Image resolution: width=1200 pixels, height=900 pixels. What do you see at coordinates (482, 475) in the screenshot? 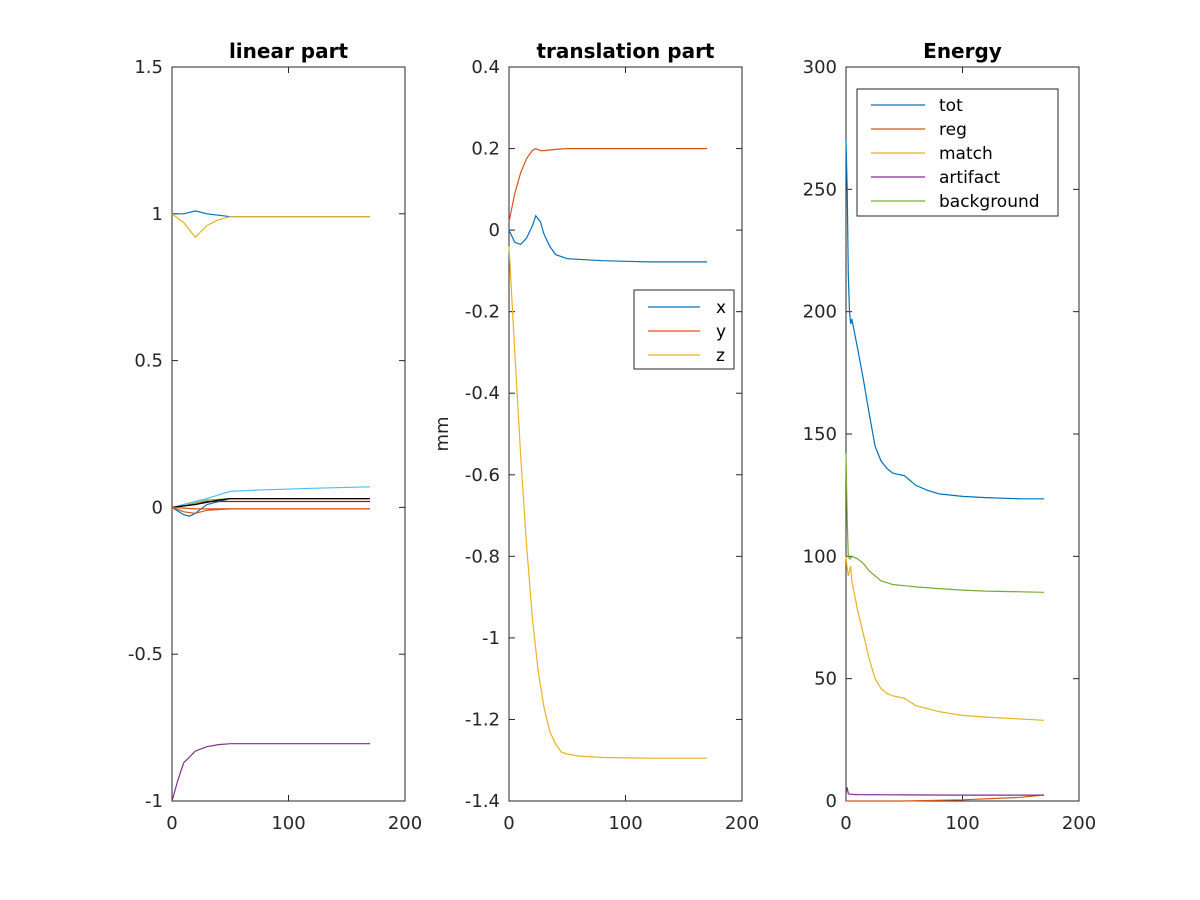
I see `y-tick-label: -0.6` at bounding box center [482, 475].